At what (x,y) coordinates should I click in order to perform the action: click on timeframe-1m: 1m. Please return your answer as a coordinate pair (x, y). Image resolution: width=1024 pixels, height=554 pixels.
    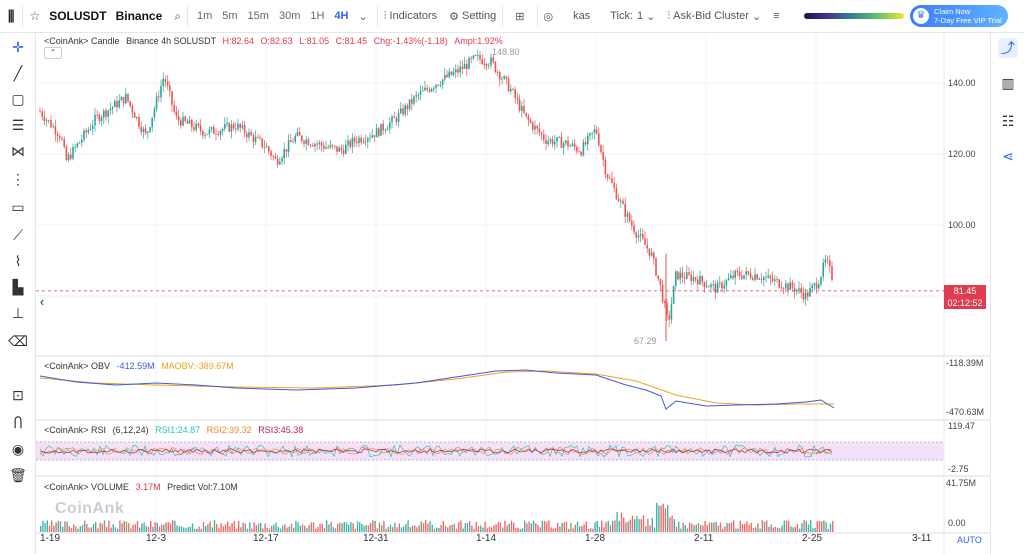
    Looking at the image, I should click on (204, 16).